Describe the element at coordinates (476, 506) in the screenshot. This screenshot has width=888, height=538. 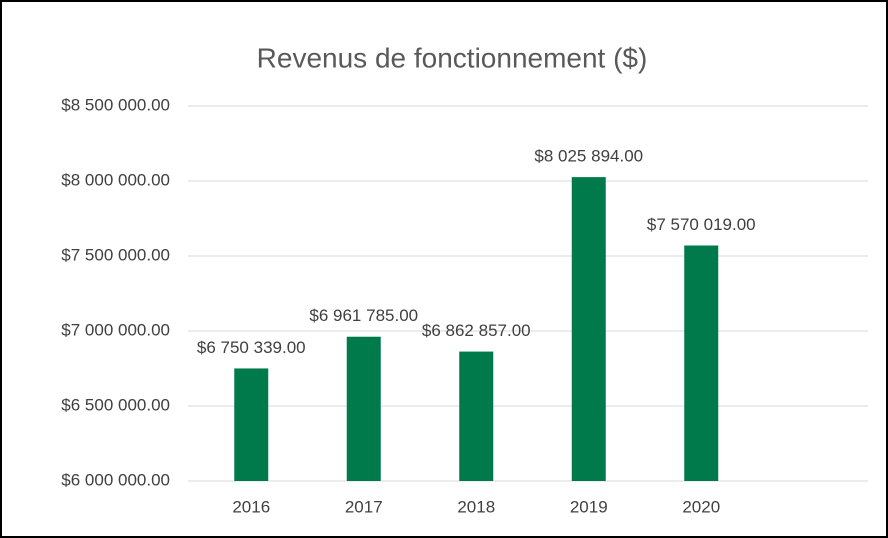
I see `x-tick-label: 2018` at that location.